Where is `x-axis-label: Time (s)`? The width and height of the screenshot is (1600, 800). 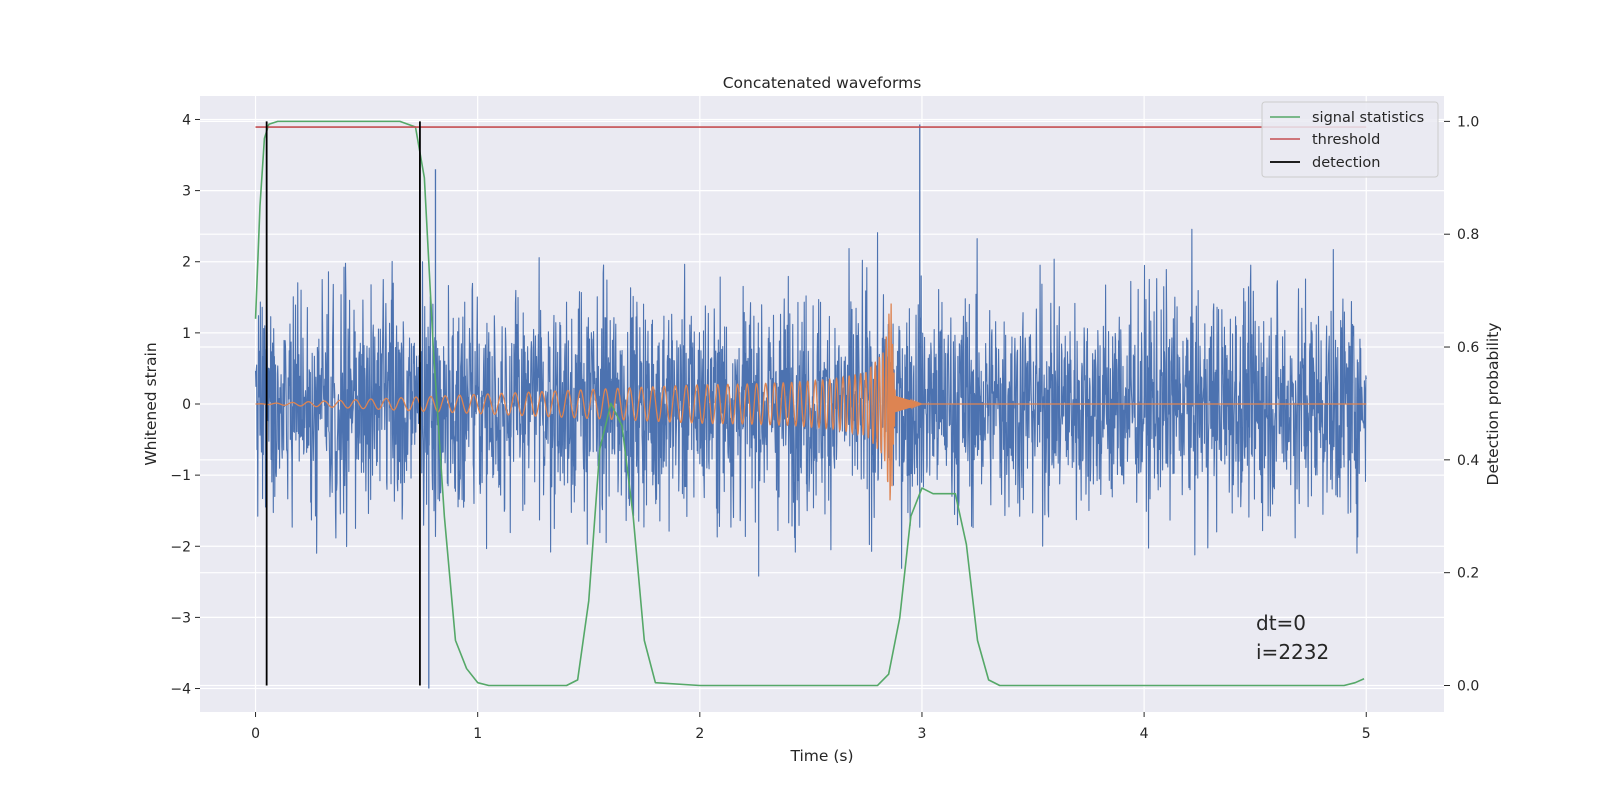 x-axis-label: Time (s) is located at coordinates (821, 756).